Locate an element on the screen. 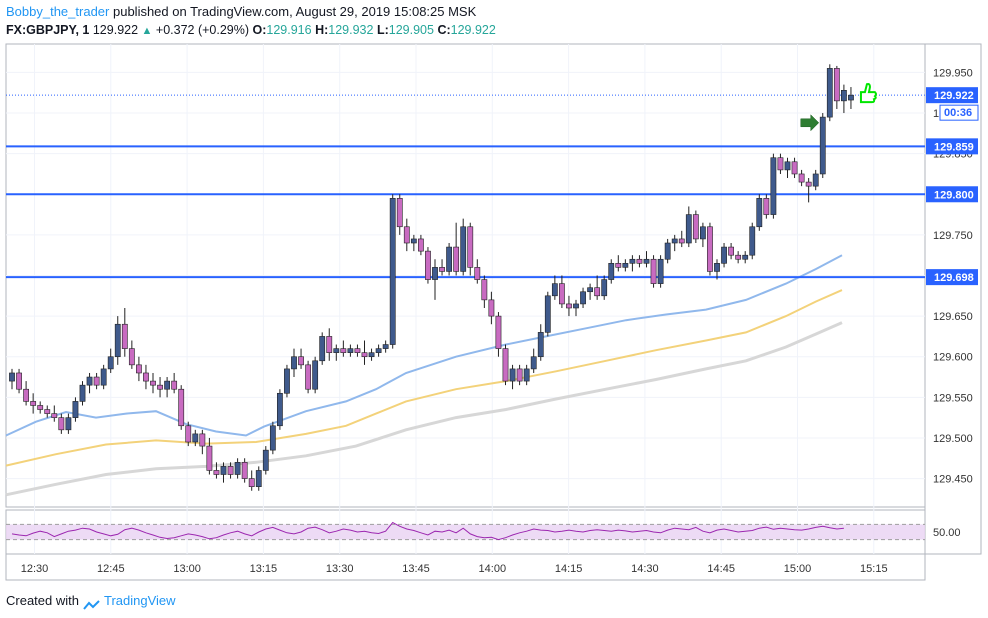 This screenshot has height=618, width=988. time-tick-label: 13:45 is located at coordinates (416, 569).